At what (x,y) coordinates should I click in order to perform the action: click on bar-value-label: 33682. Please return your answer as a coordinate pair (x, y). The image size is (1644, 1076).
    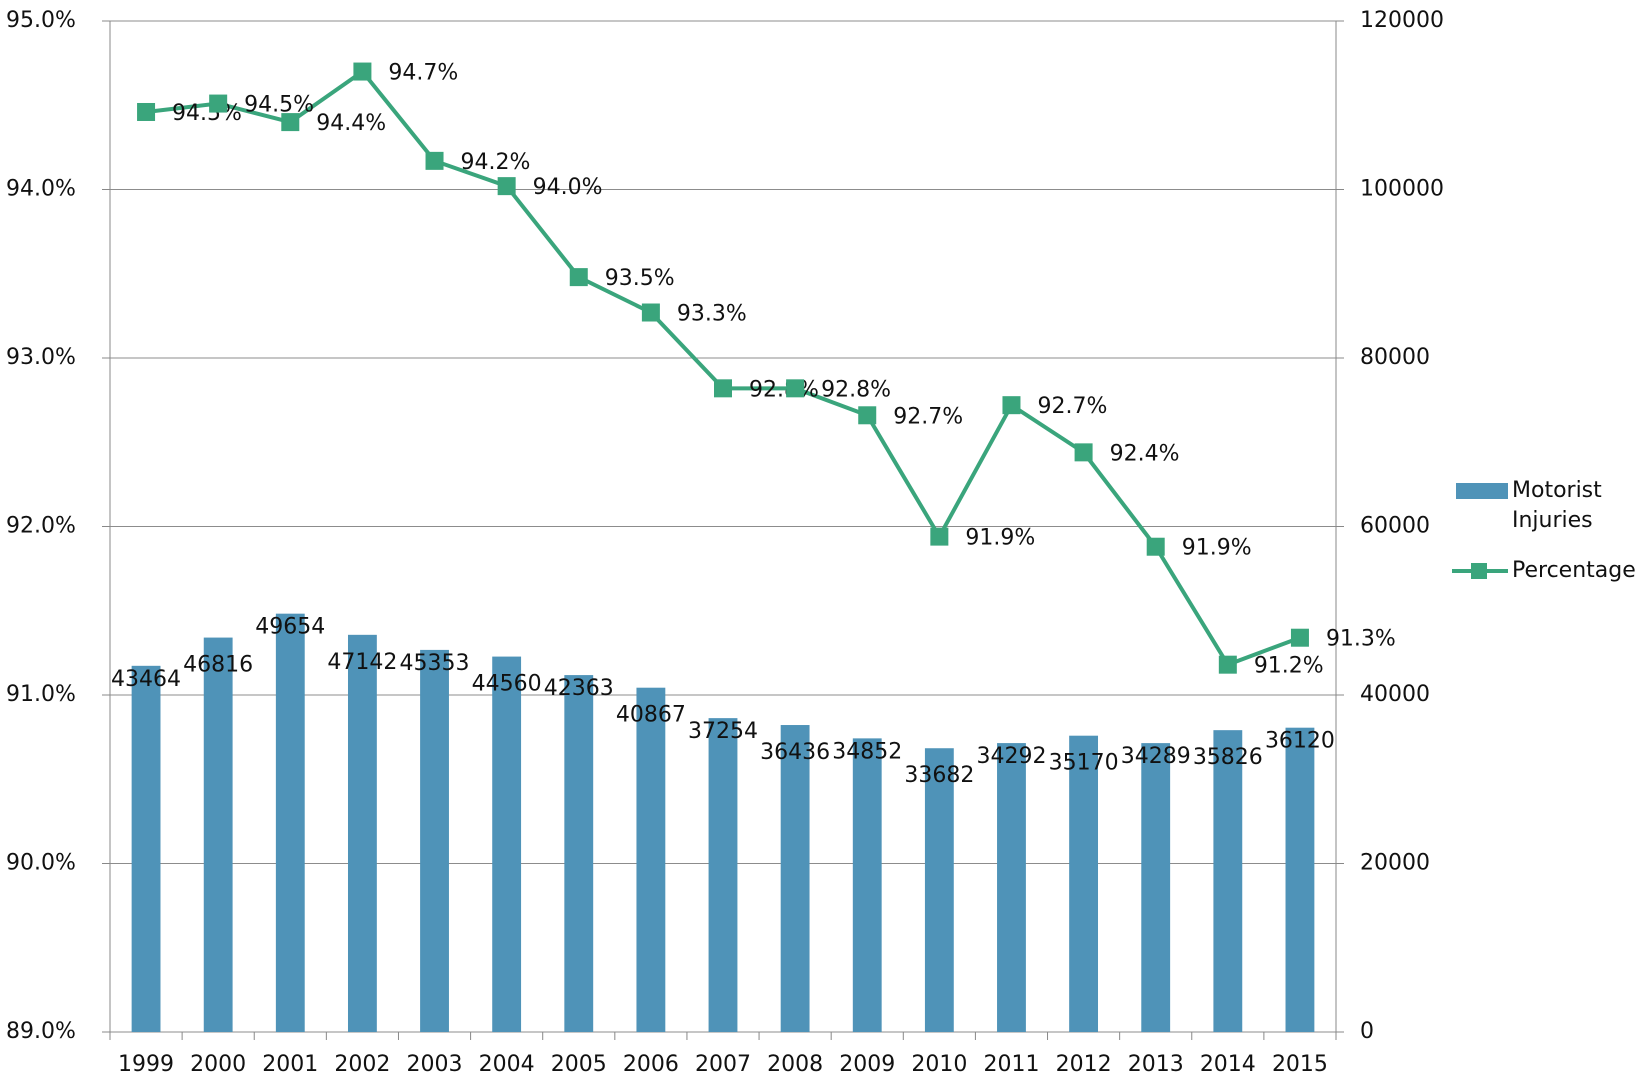
    Looking at the image, I should click on (939, 775).